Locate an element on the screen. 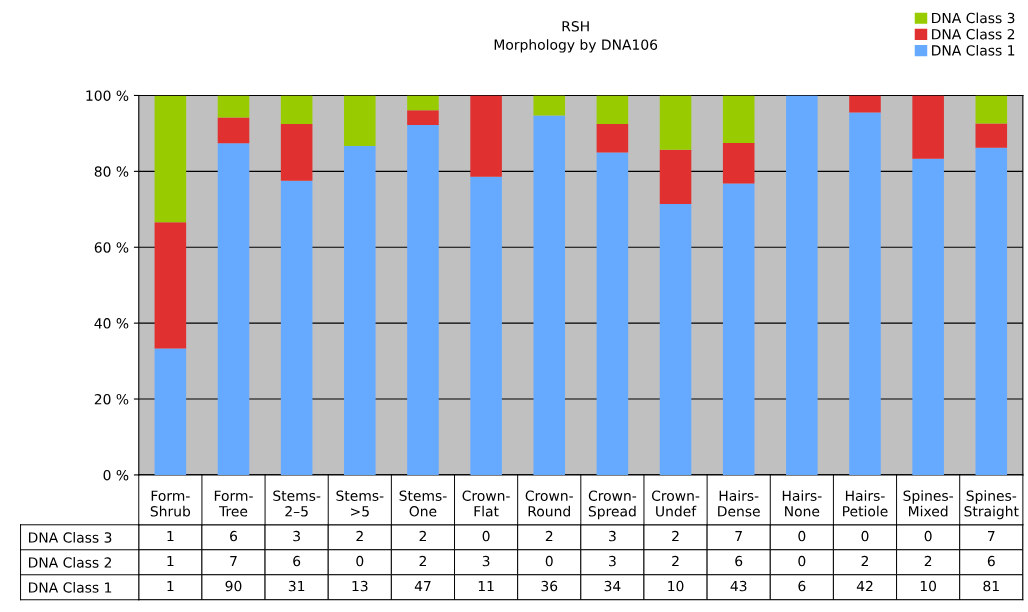  x-tick-label: Hairs- Petiole is located at coordinates (865, 503).